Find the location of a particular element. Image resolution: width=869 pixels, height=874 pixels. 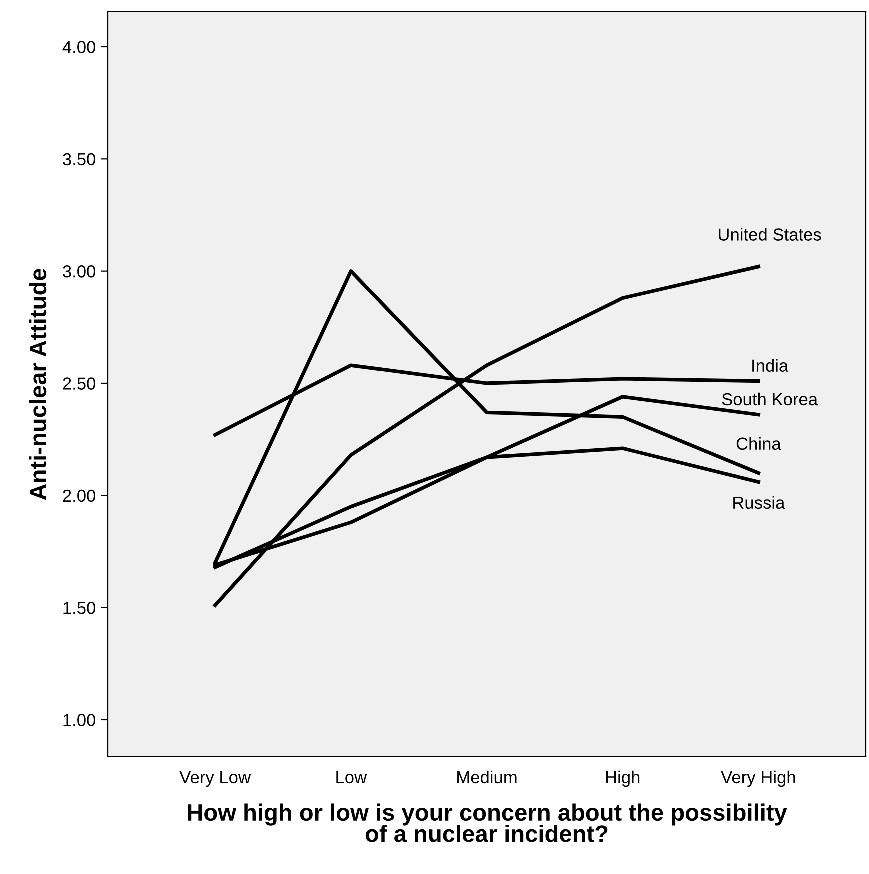

x-tick-label: Very High is located at coordinates (758, 779).